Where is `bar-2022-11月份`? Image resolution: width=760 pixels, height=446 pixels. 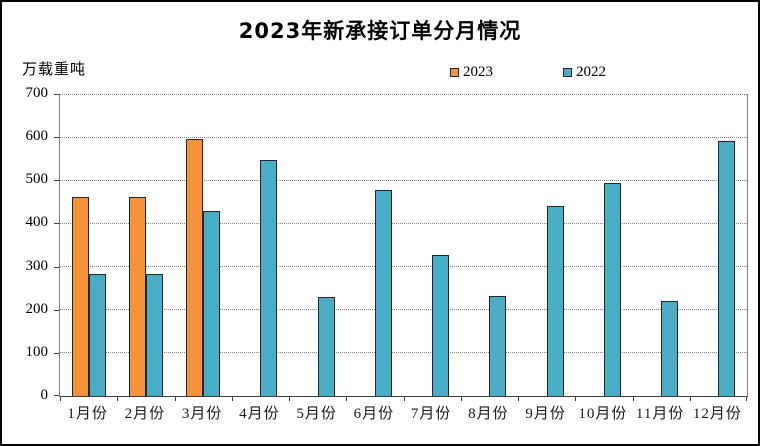 bar-2022-11月份 is located at coordinates (670, 348).